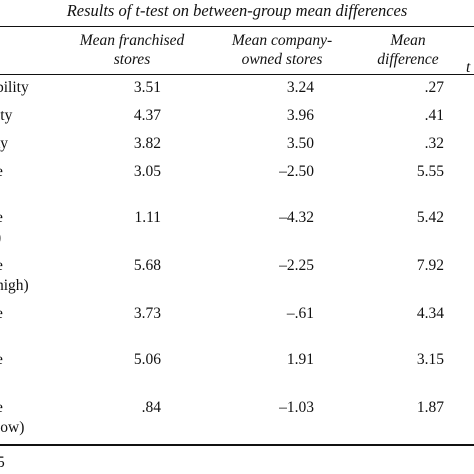 This screenshot has height=474, width=474. I want to click on cell-mean-franchised: 5.06, so click(147, 359).